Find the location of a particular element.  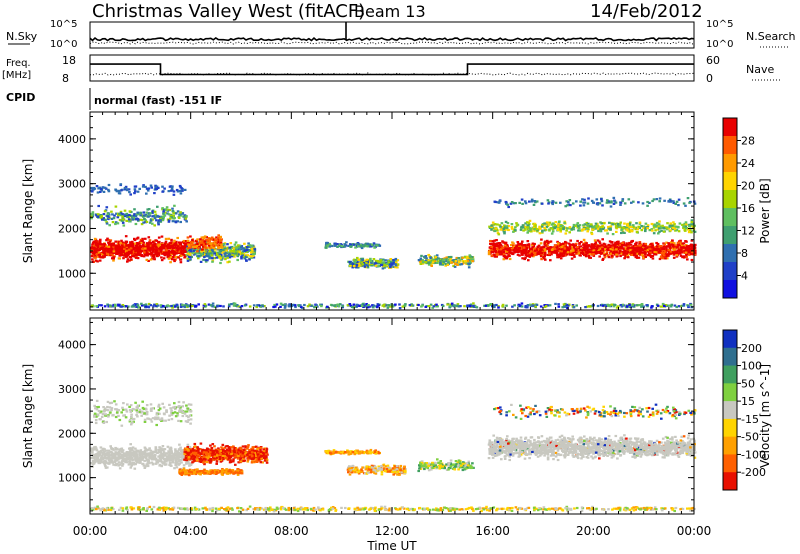

colorbar-tick-label: 20 is located at coordinates (748, 186).